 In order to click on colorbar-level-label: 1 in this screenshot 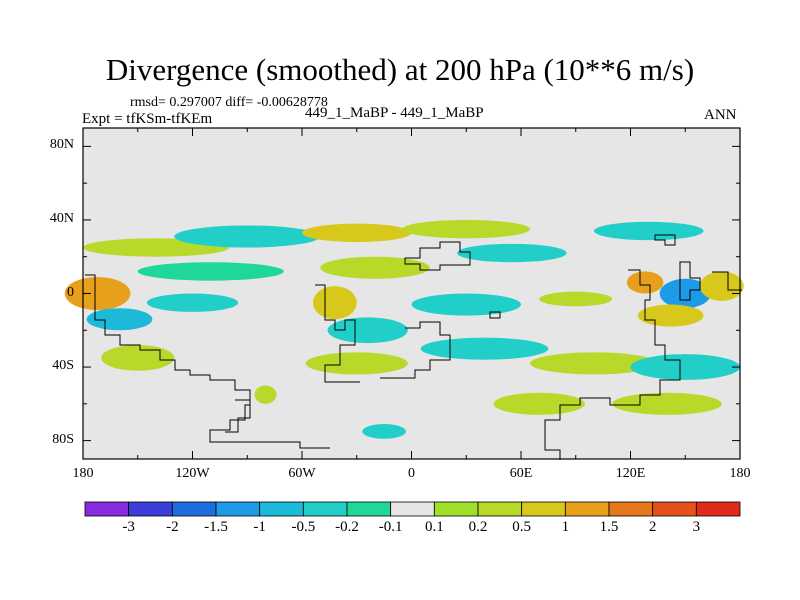, I will do `click(565, 527)`.